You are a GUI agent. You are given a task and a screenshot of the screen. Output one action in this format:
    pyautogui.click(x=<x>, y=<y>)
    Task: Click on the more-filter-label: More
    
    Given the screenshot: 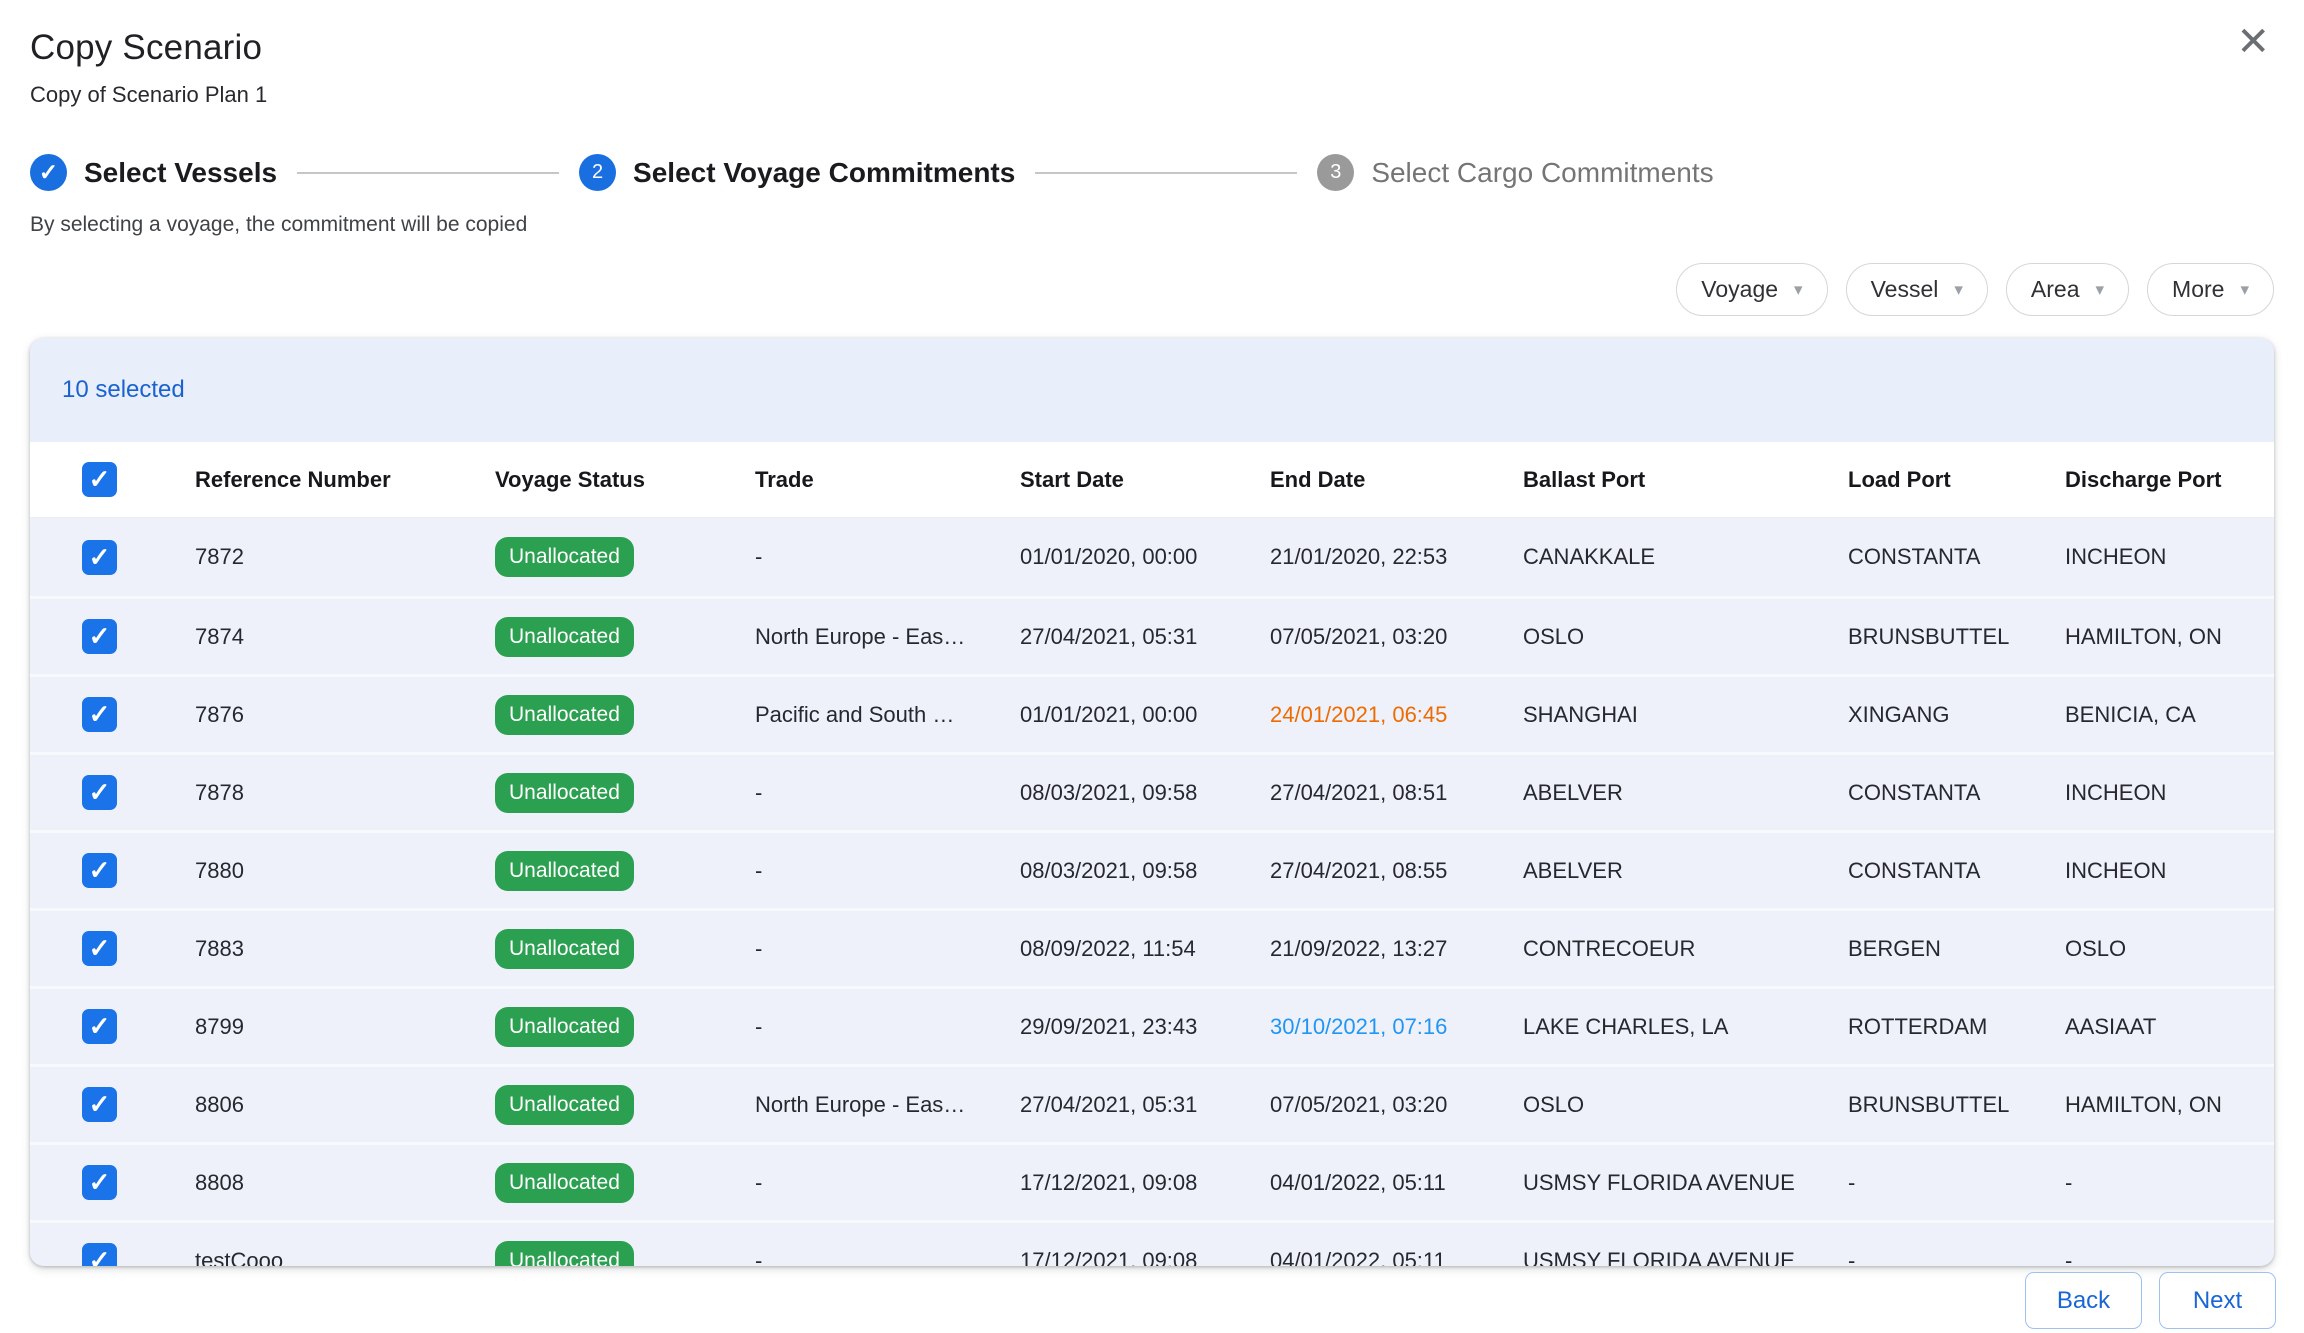 What is the action you would take?
    pyautogui.click(x=2198, y=289)
    